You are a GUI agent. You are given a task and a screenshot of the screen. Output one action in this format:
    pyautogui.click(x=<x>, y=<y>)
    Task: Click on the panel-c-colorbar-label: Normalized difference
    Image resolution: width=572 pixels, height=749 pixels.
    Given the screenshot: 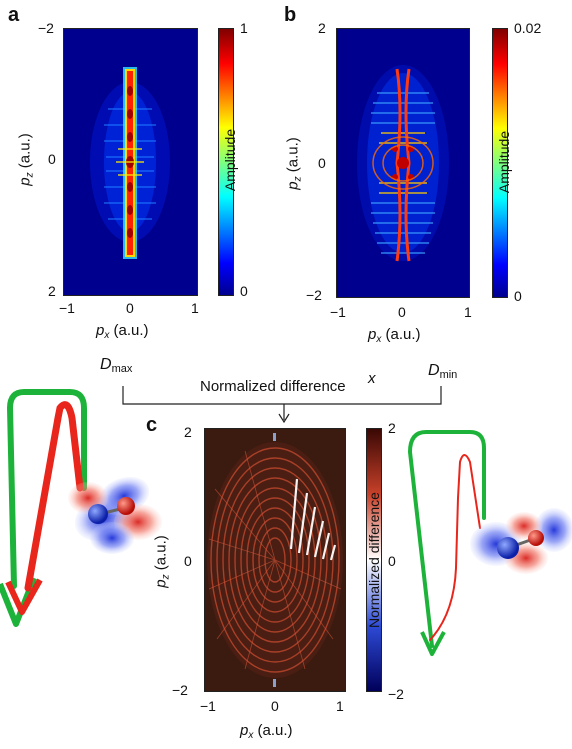 What is the action you would take?
    pyautogui.click(x=374, y=560)
    